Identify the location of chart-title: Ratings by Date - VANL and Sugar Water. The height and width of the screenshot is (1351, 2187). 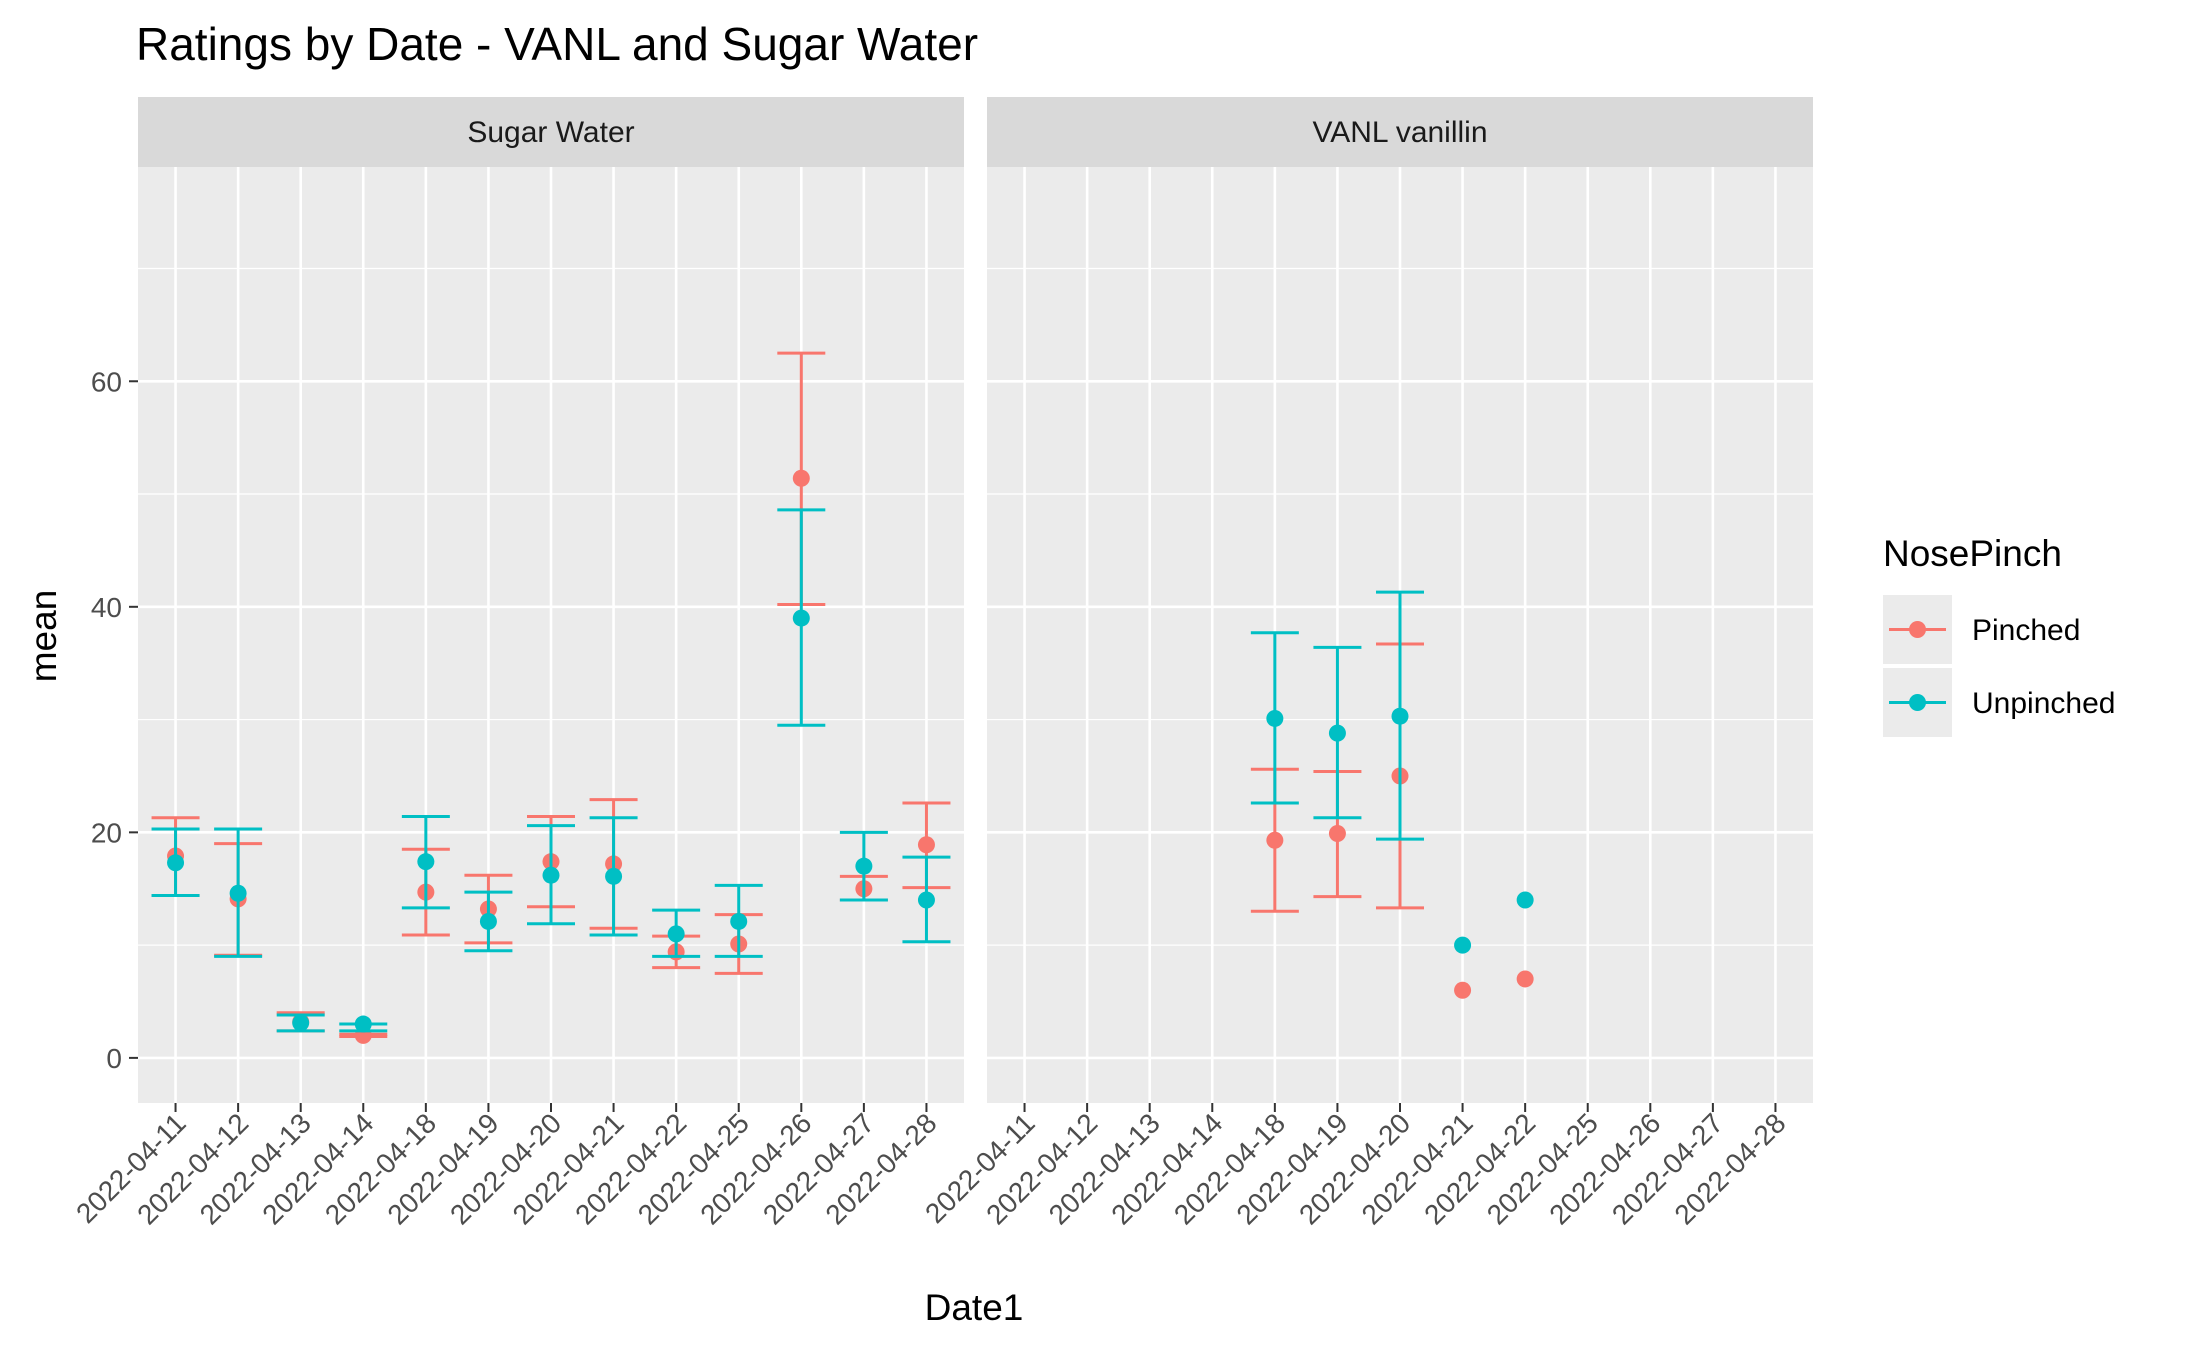
(557, 44).